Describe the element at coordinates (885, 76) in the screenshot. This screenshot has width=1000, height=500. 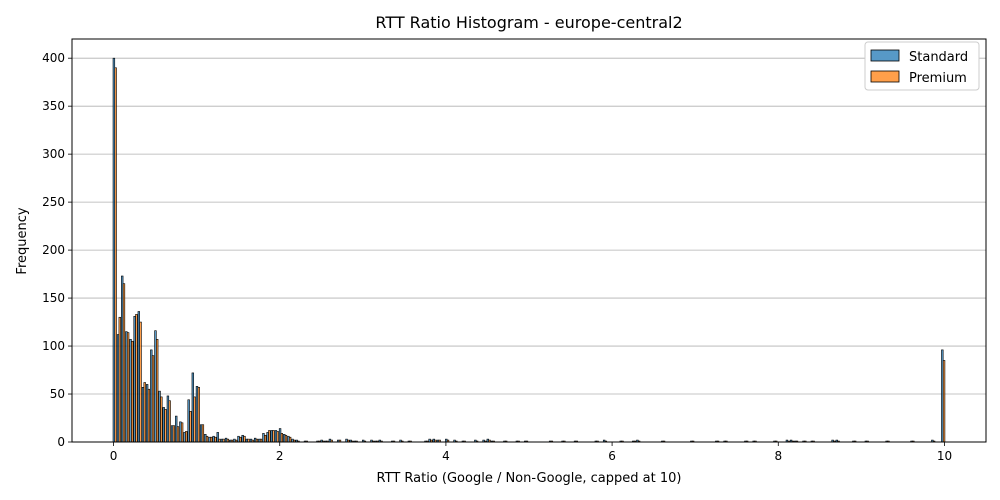
I see `legend-swatch-premium` at that location.